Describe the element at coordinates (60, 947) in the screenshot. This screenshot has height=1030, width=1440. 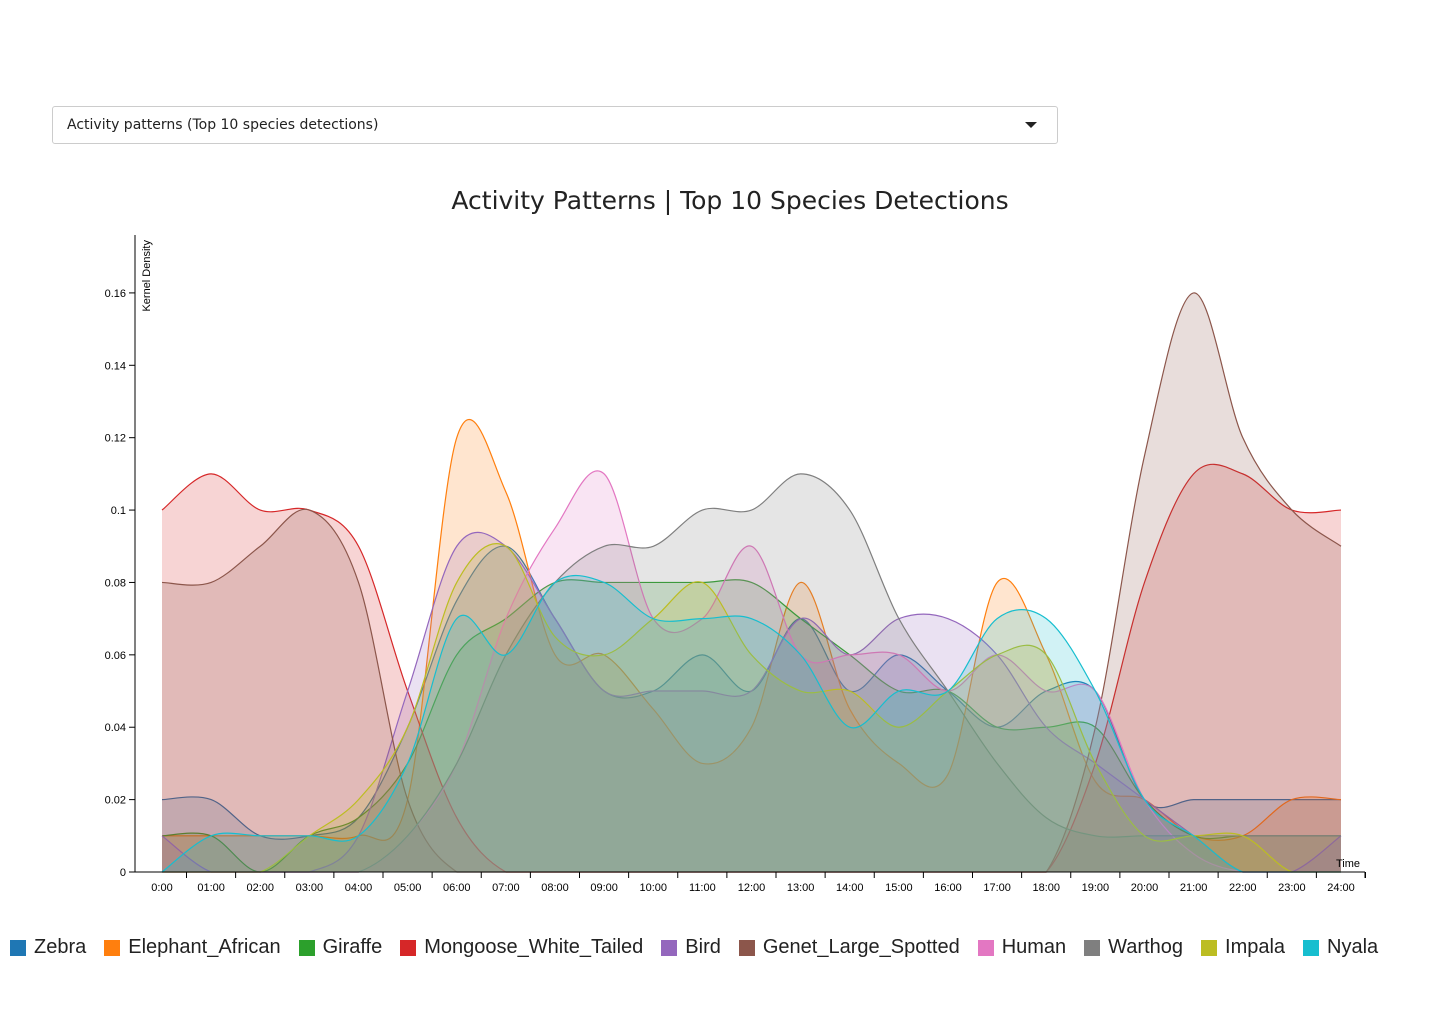
I see `legend-label: Zebra` at that location.